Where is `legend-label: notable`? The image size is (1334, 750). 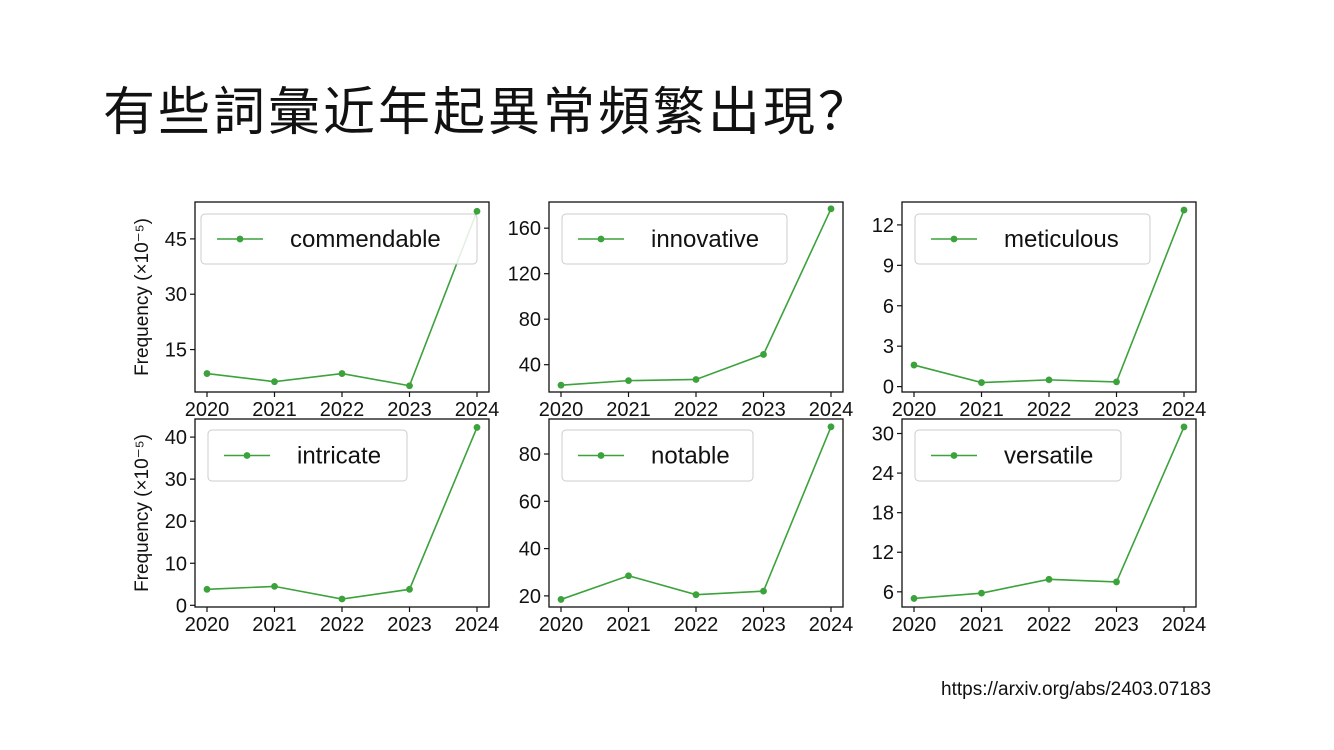
legend-label: notable is located at coordinates (690, 456).